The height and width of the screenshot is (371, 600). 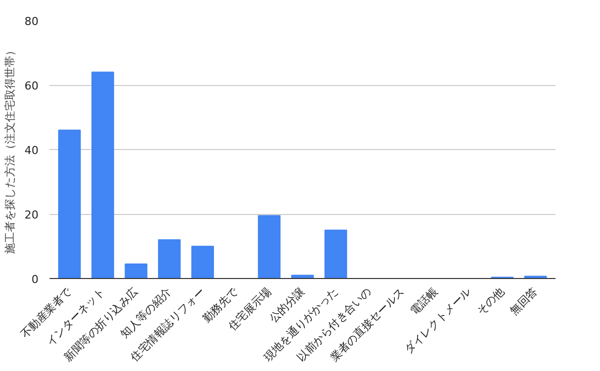 I want to click on y-axis-title: 施工者を探した方法（注文住宅取得世帯）, so click(x=10, y=149).